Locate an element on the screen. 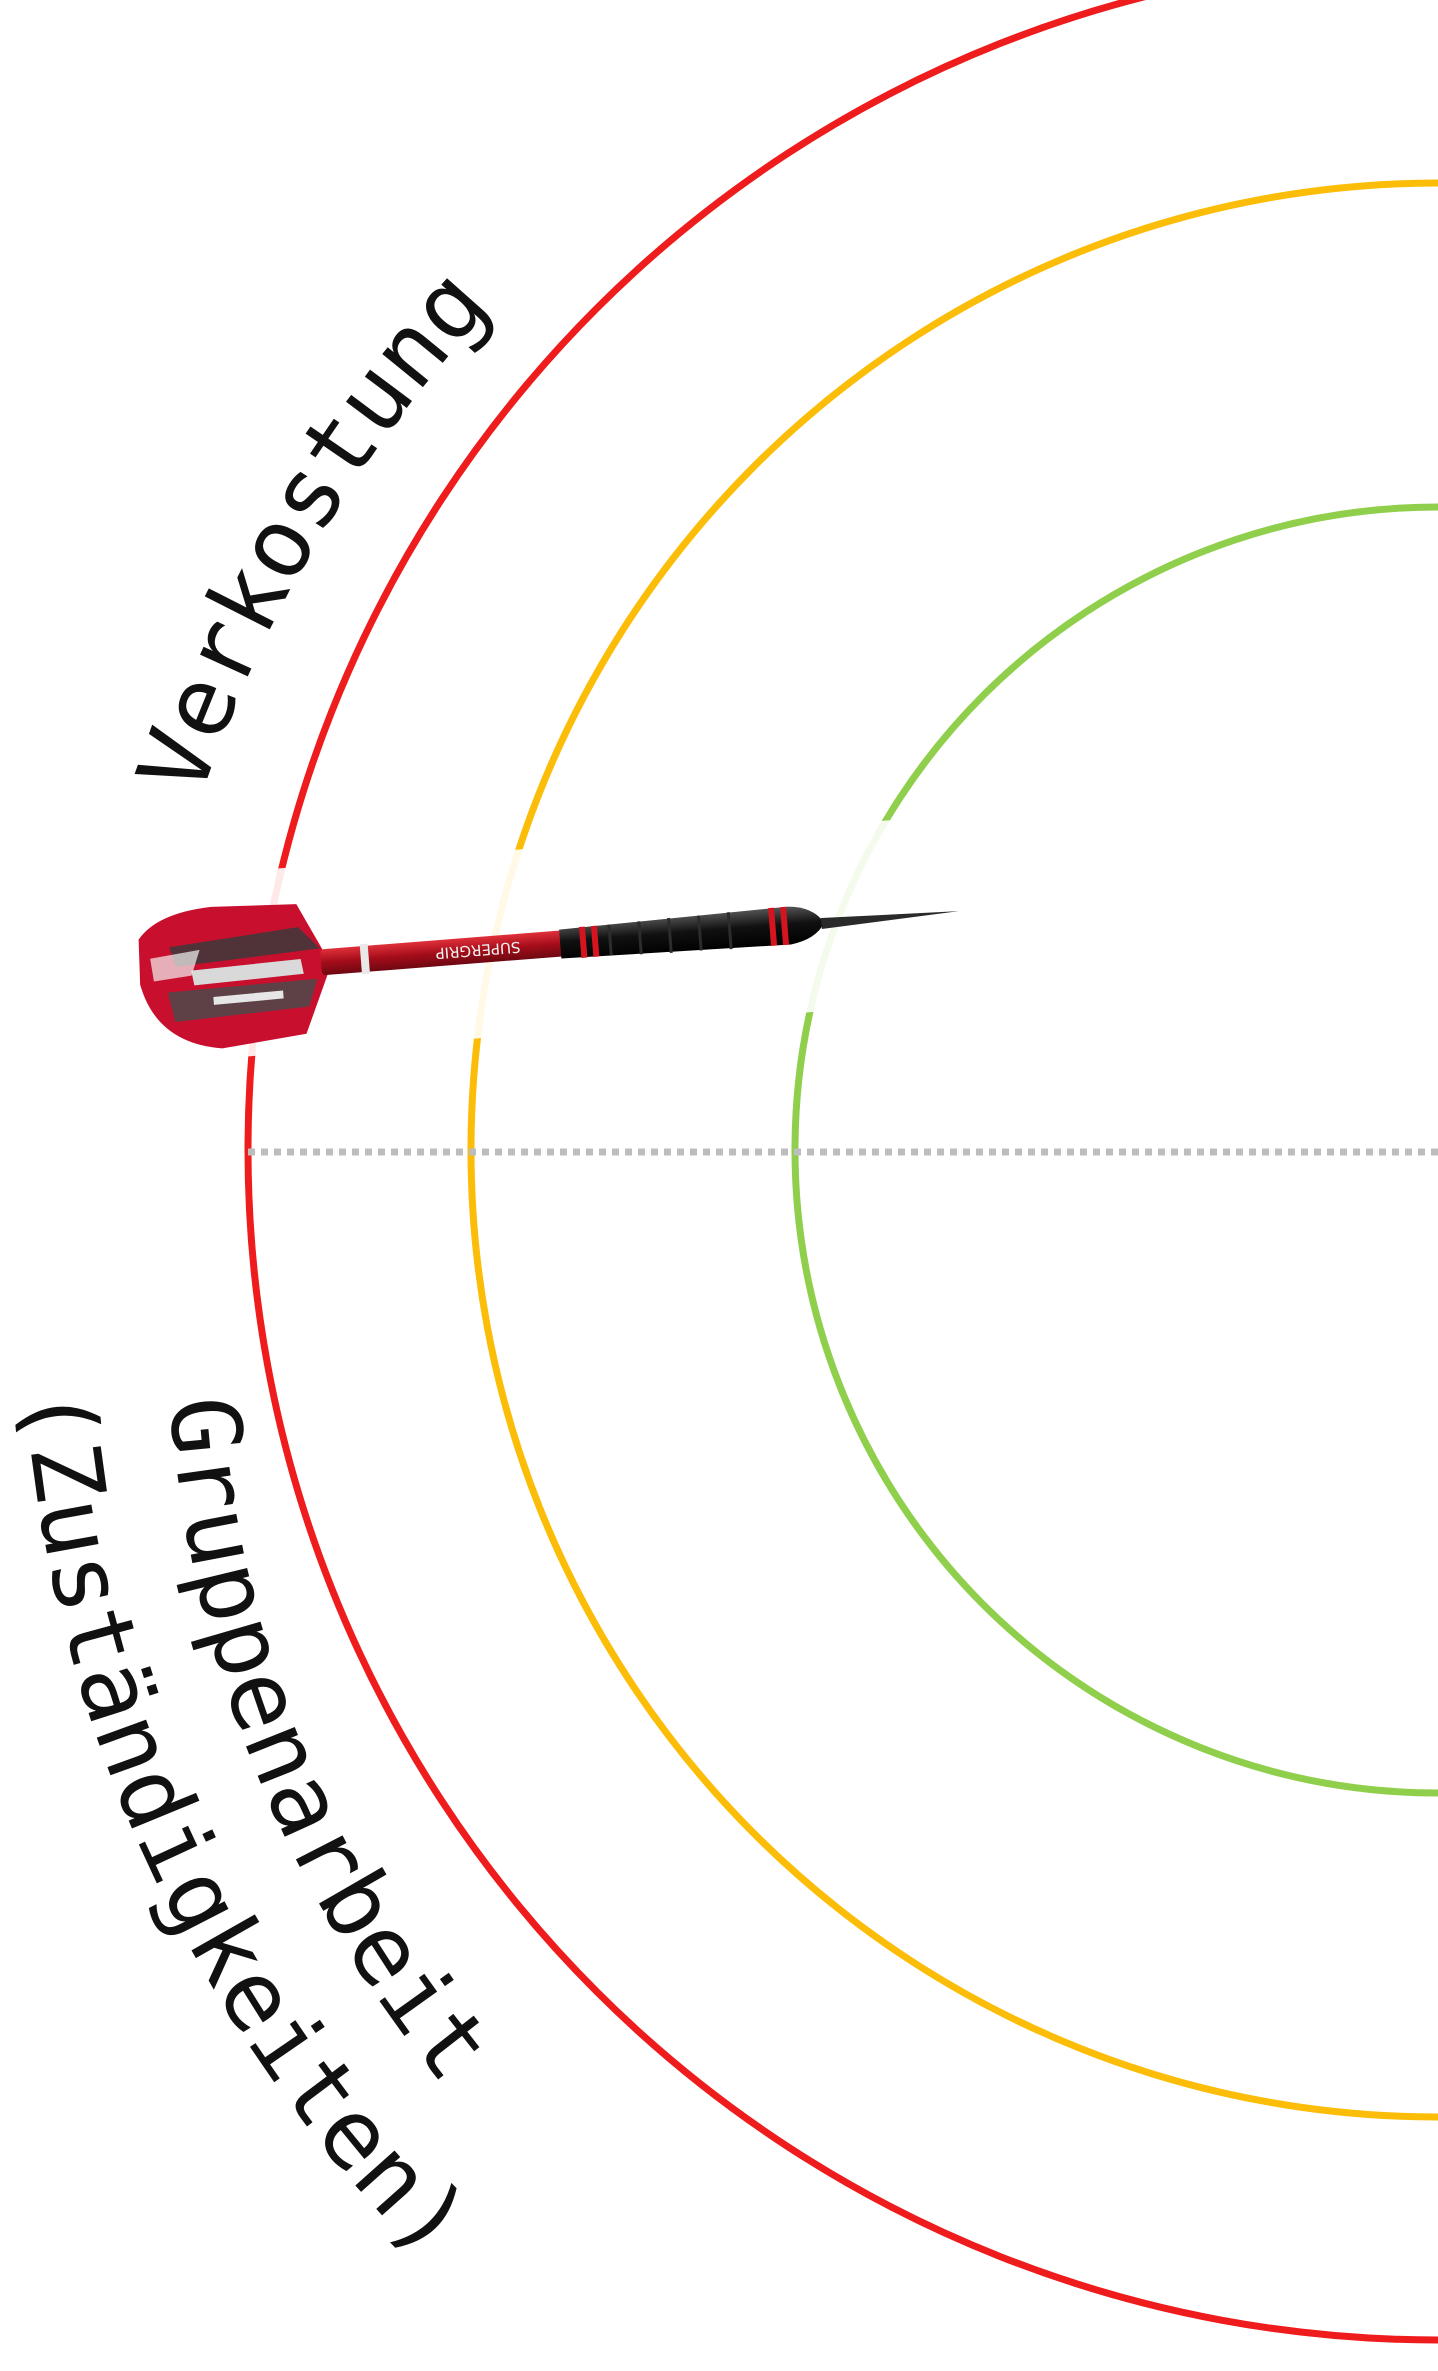  dart-barrel-accents is located at coordinates (684, 932).